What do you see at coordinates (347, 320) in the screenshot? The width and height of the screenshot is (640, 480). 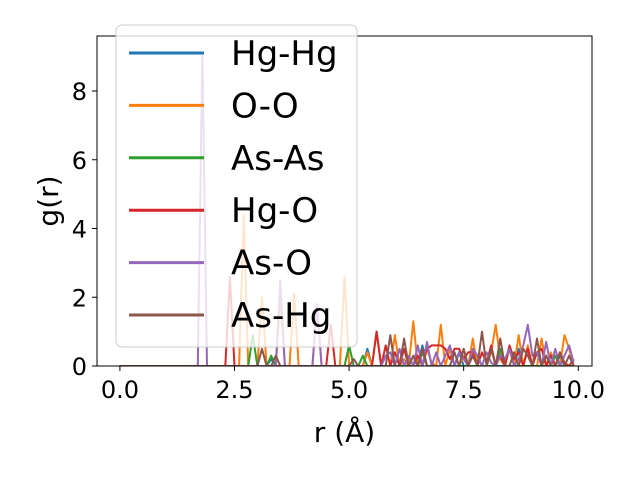 I see `series-line-hg-o` at bounding box center [347, 320].